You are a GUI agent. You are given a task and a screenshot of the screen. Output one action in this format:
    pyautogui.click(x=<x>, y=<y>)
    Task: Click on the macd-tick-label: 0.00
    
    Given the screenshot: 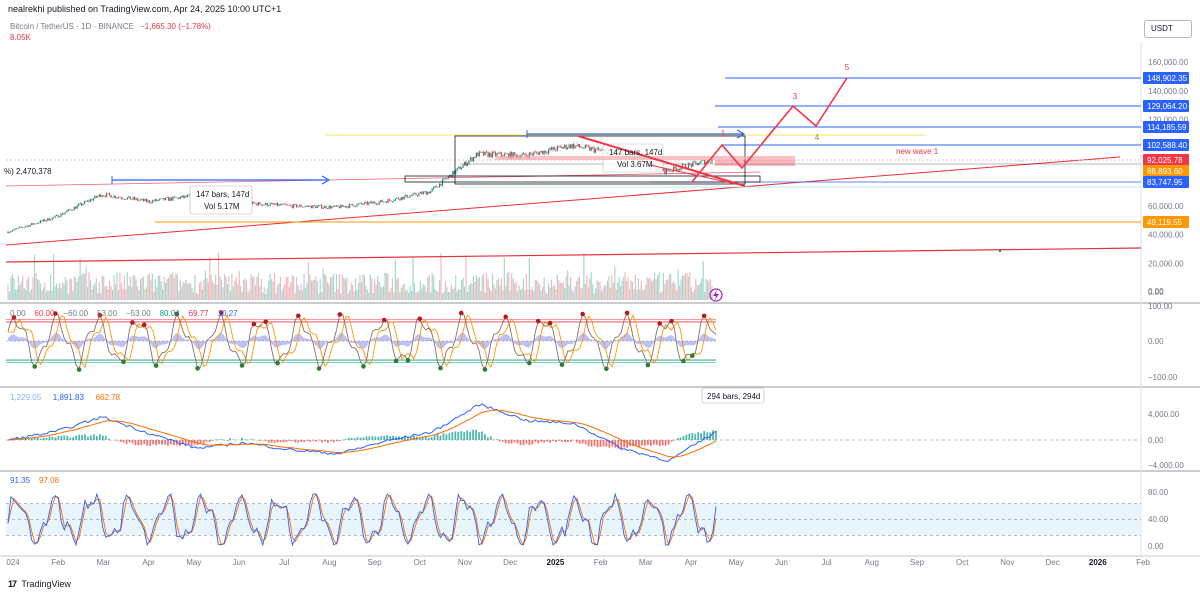 What is the action you would take?
    pyautogui.click(x=1156, y=440)
    